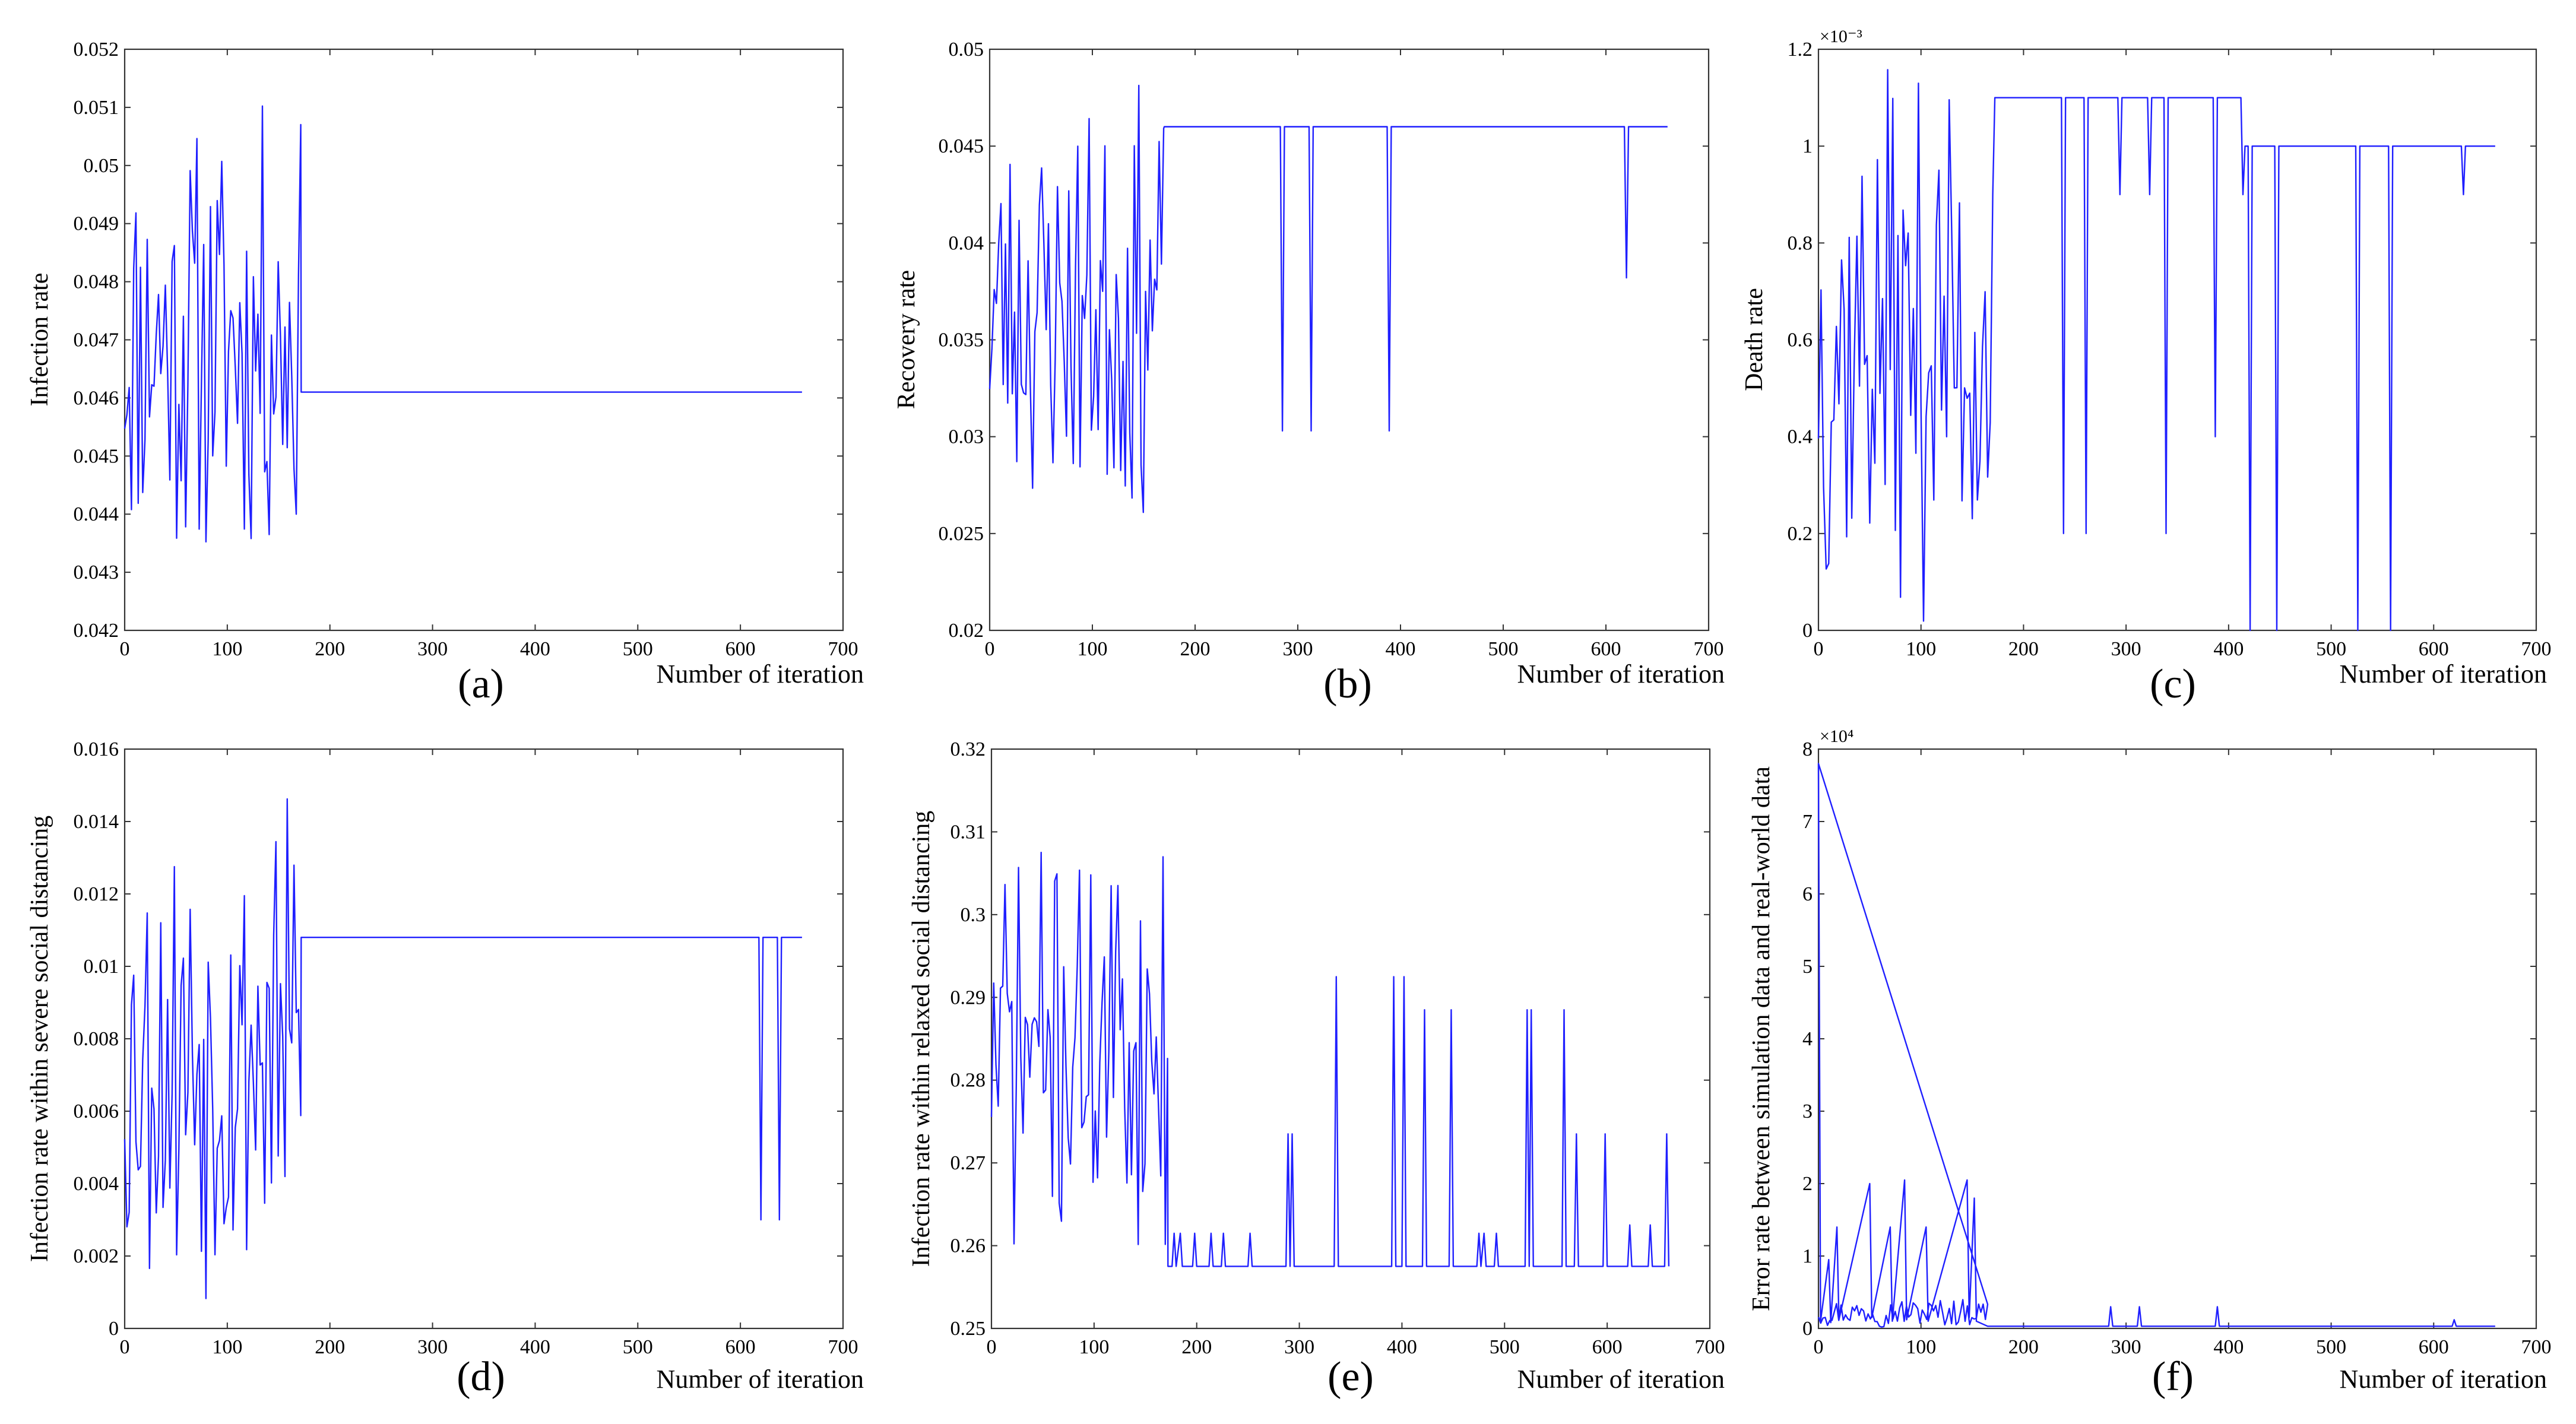 The width and height of the screenshot is (2576, 1424). Describe the element at coordinates (97, 1111) in the screenshot. I see `y-tick-label: 0.006` at that location.